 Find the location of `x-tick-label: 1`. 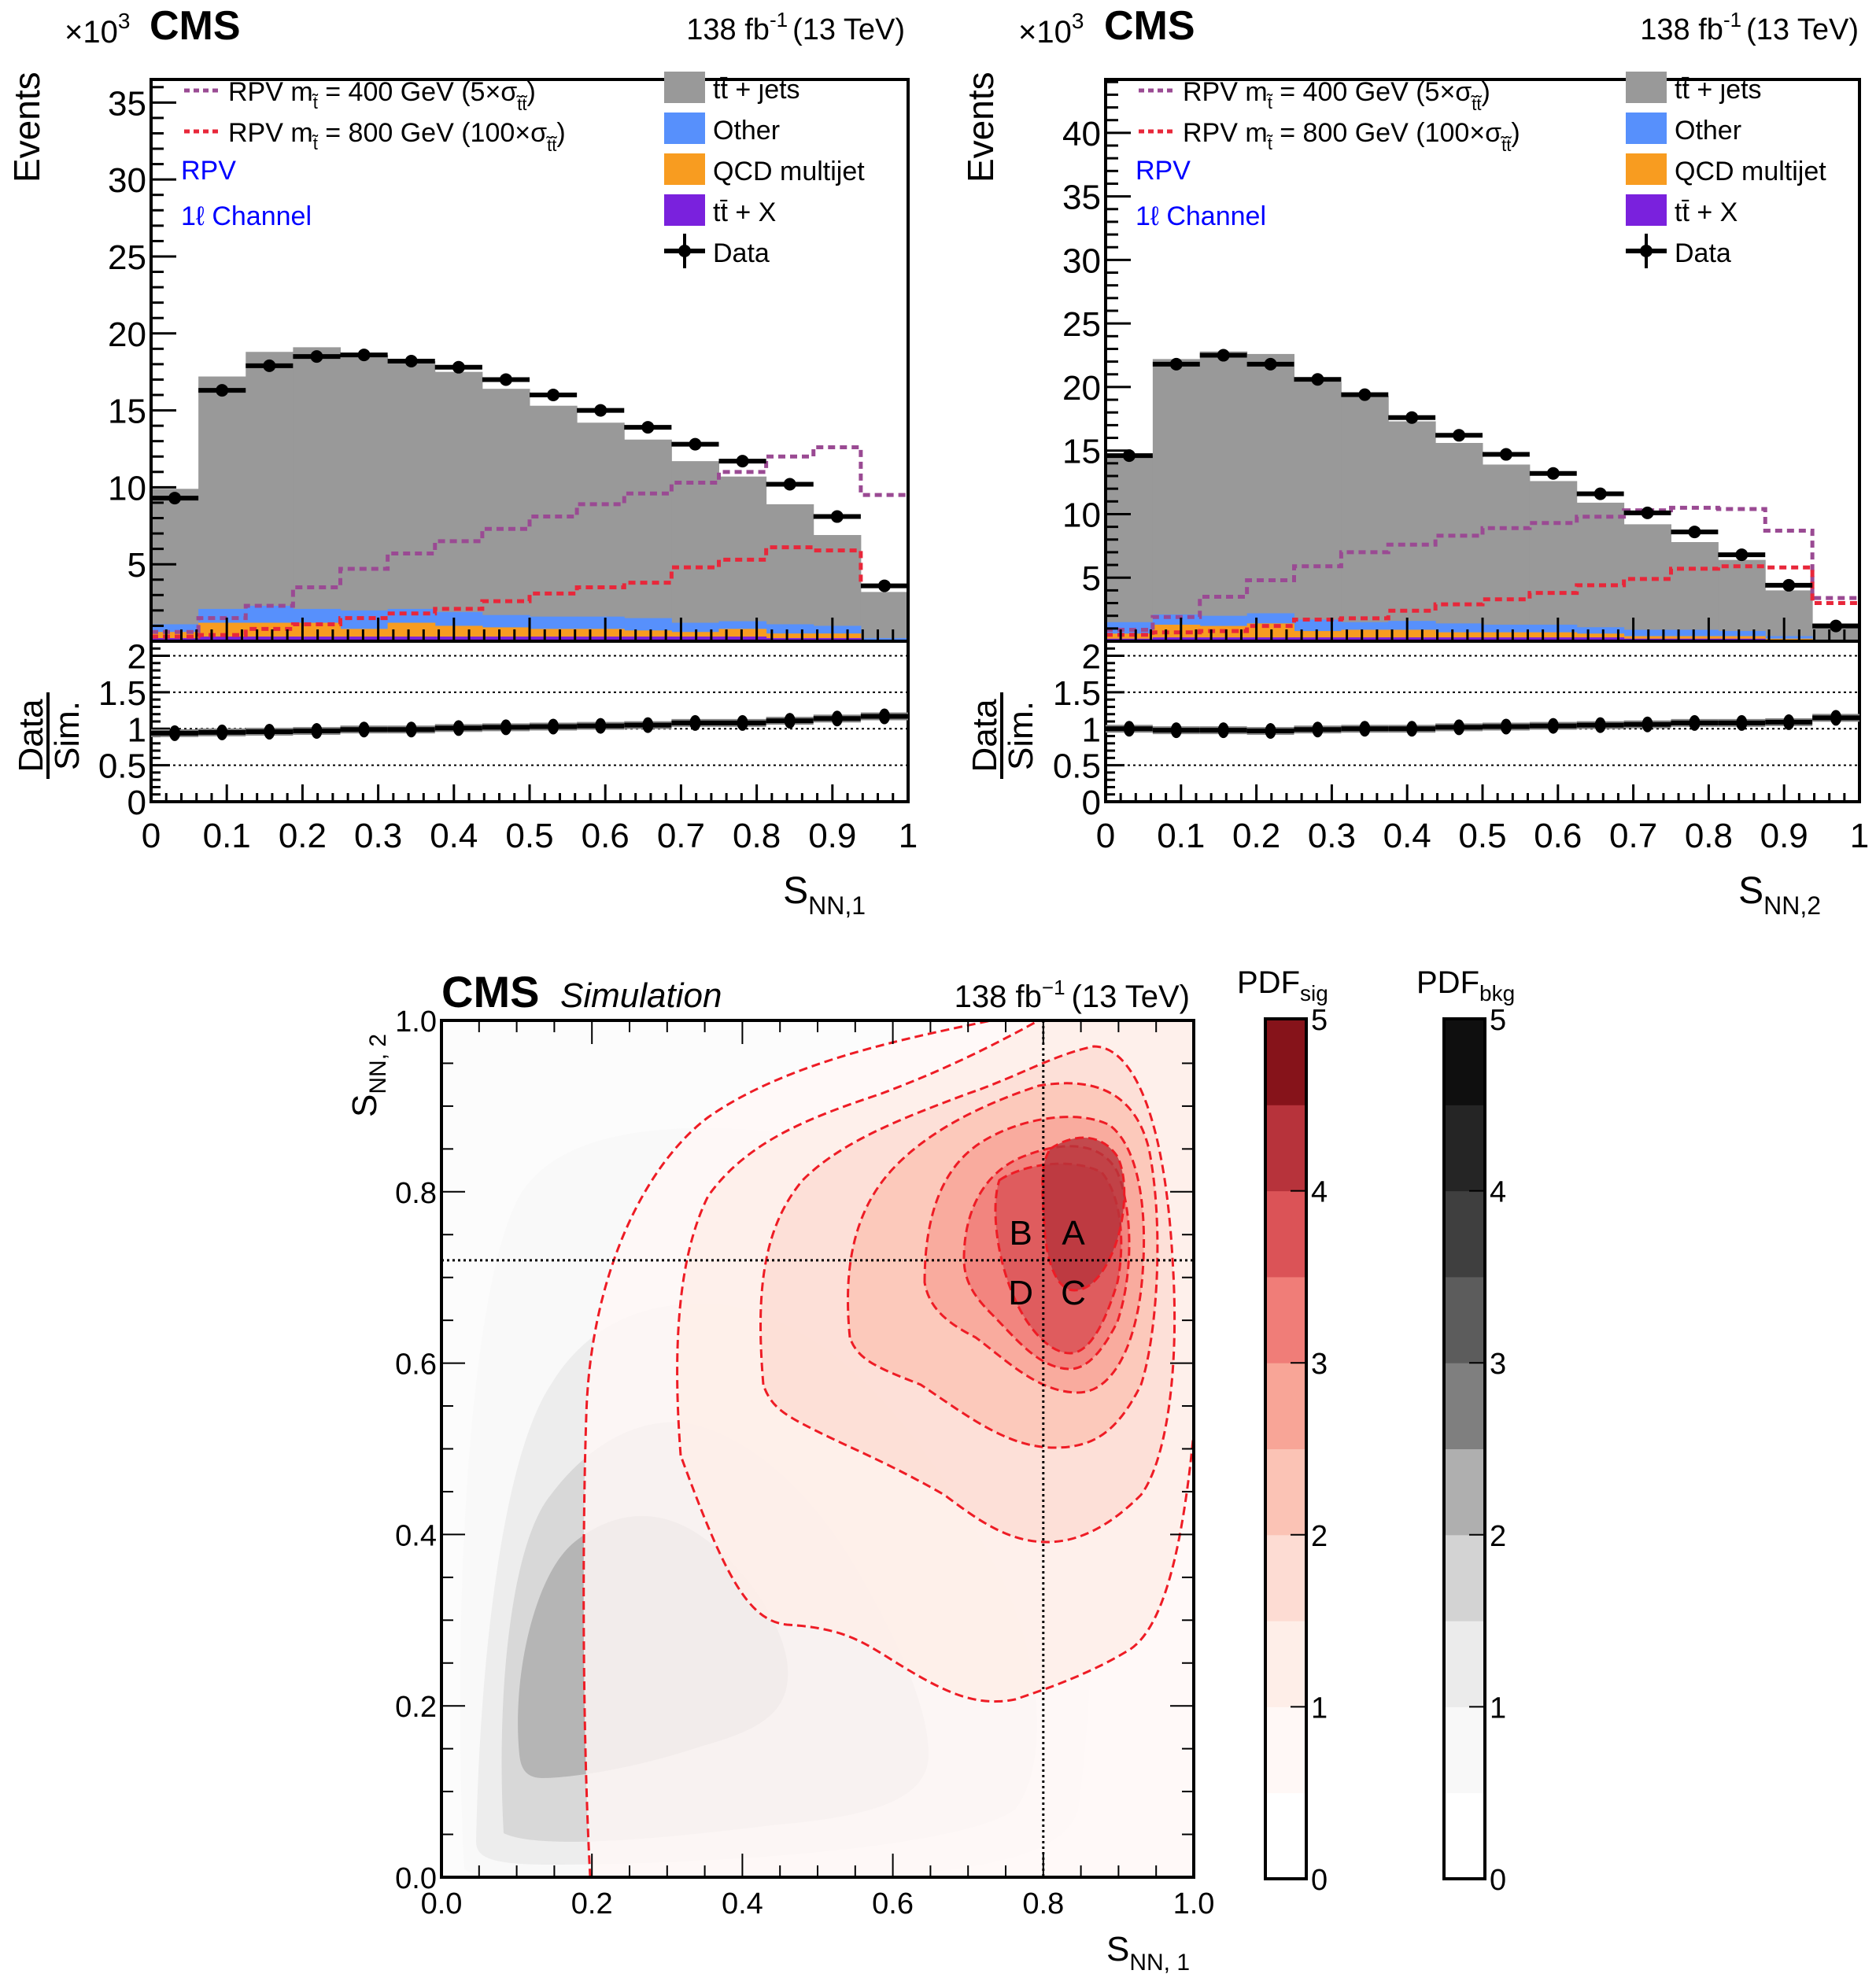

x-tick-label: 1 is located at coordinates (1859, 836).